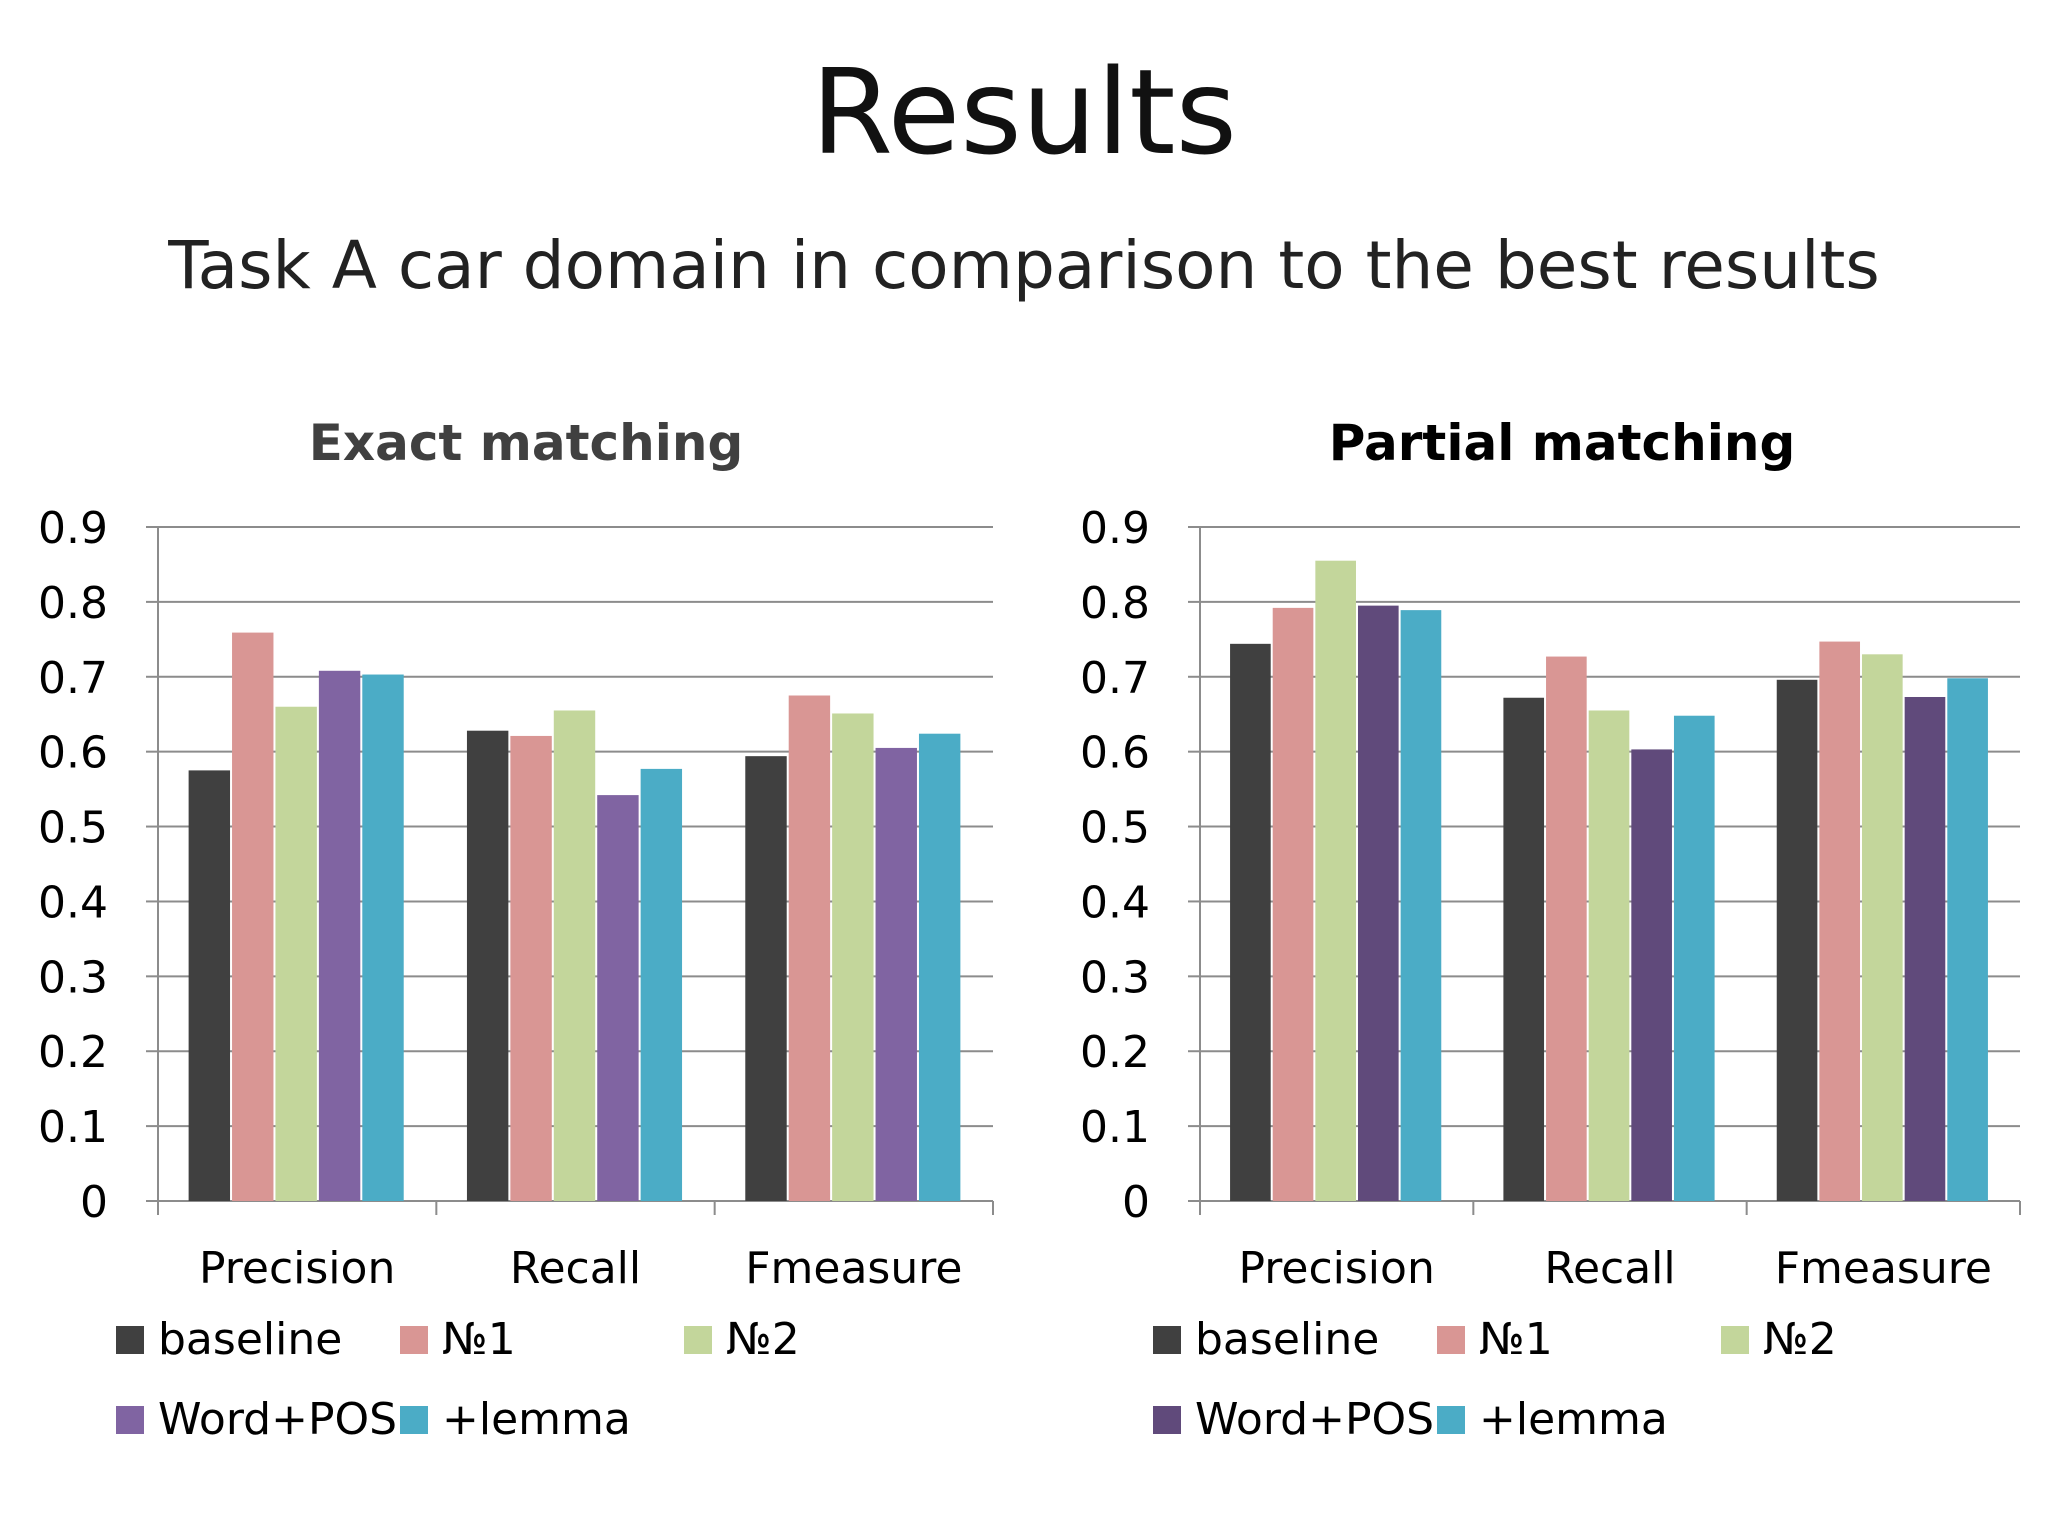  Describe the element at coordinates (1024, 112) in the screenshot. I see `slide-title: Results` at that location.